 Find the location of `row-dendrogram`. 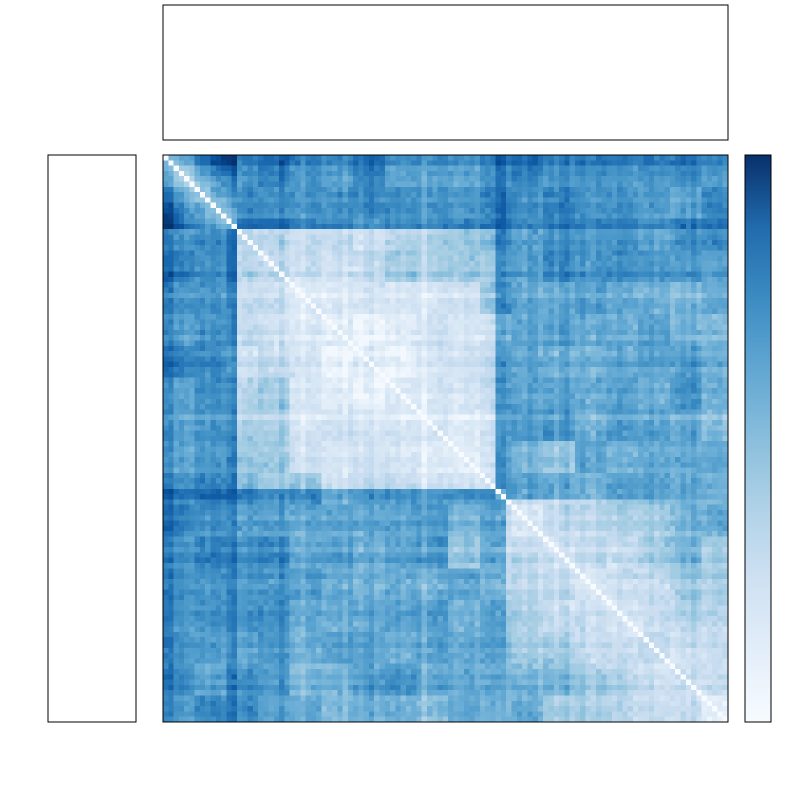

row-dendrogram is located at coordinates (92, 438).